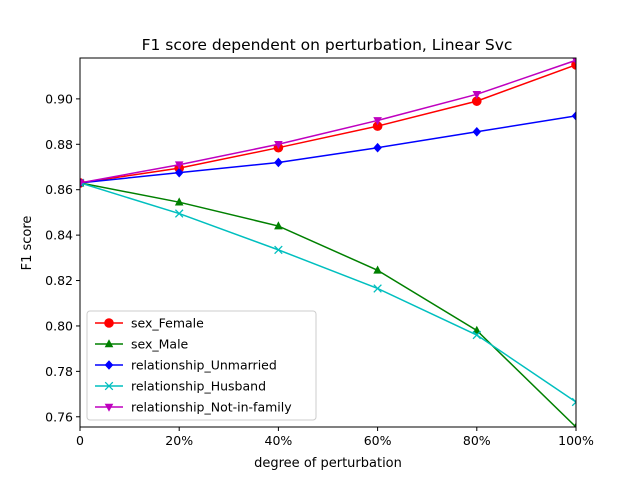 The width and height of the screenshot is (640, 480). I want to click on y-tick-label: 0.84, so click(59, 235).